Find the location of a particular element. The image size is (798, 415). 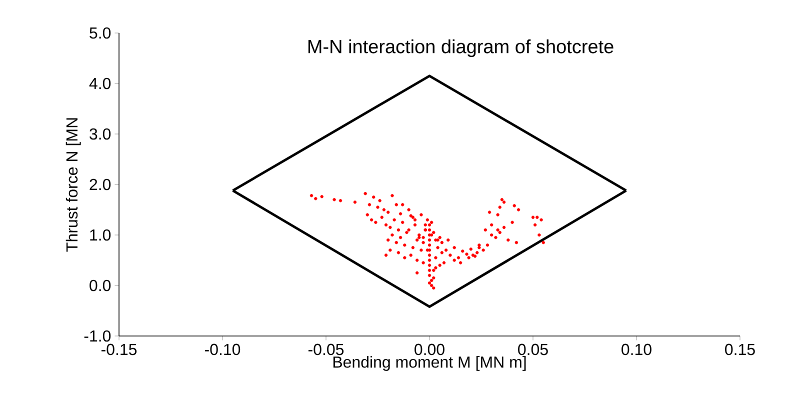

chart-title: M-N interaction diagram of shotcrete is located at coordinates (461, 48).